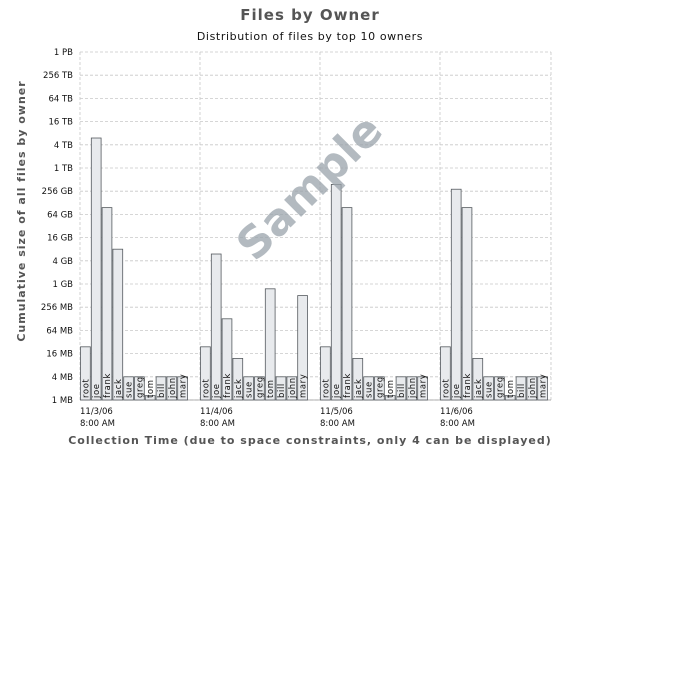 The width and height of the screenshot is (700, 700). Describe the element at coordinates (58, 76) in the screenshot. I see `y-tick-label: 256 TB` at that location.